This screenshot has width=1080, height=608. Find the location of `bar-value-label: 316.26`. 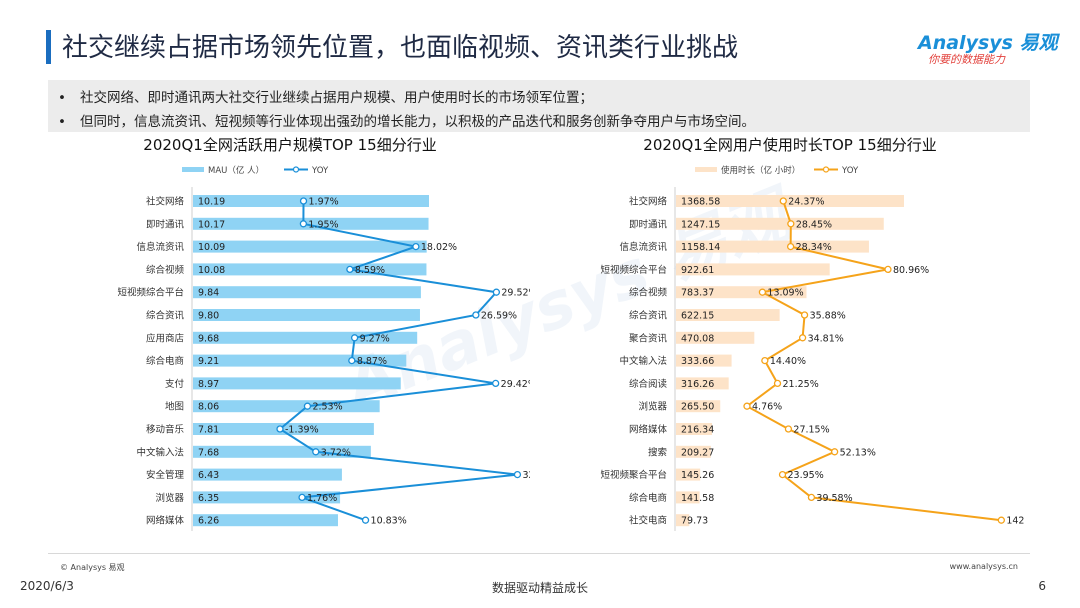

bar-value-label: 316.26 is located at coordinates (697, 384).